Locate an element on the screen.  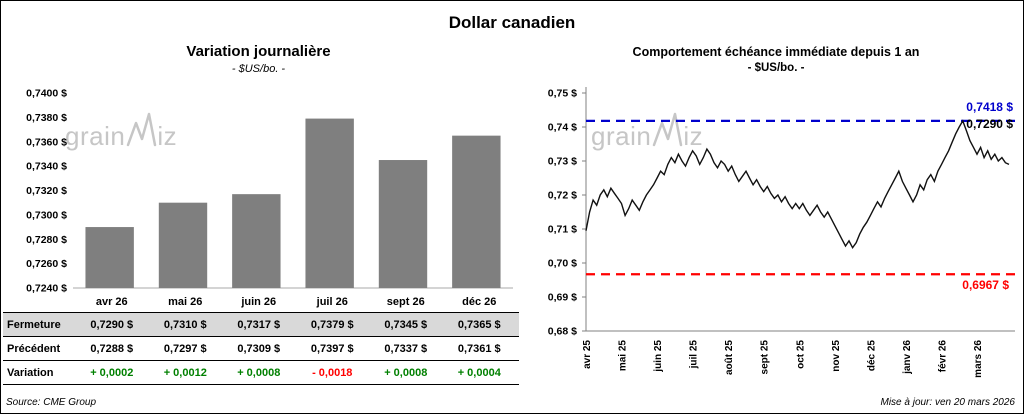
min-value-label: 0,6967 $ is located at coordinates (985, 285).